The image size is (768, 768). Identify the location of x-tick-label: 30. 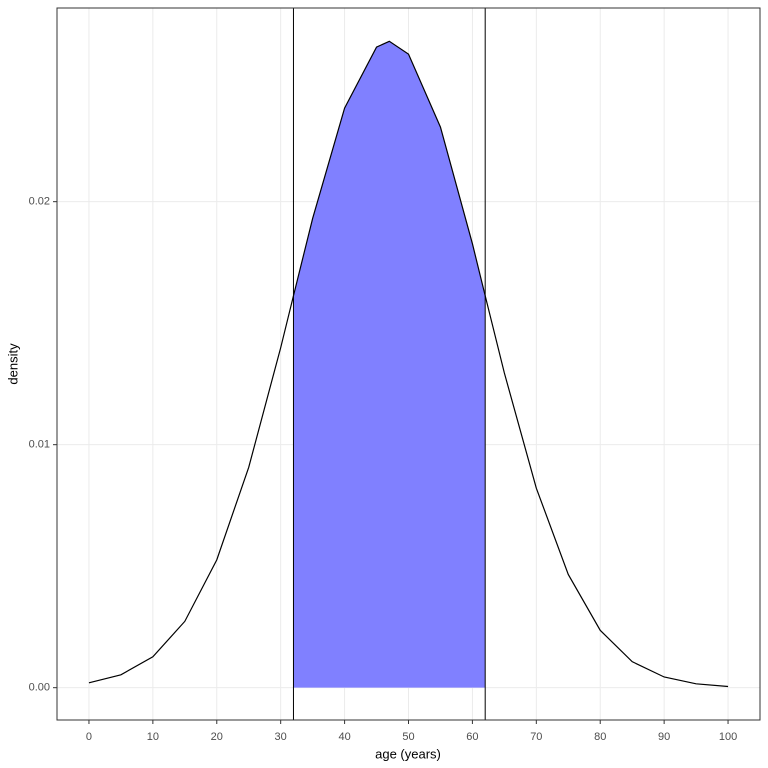
(281, 737).